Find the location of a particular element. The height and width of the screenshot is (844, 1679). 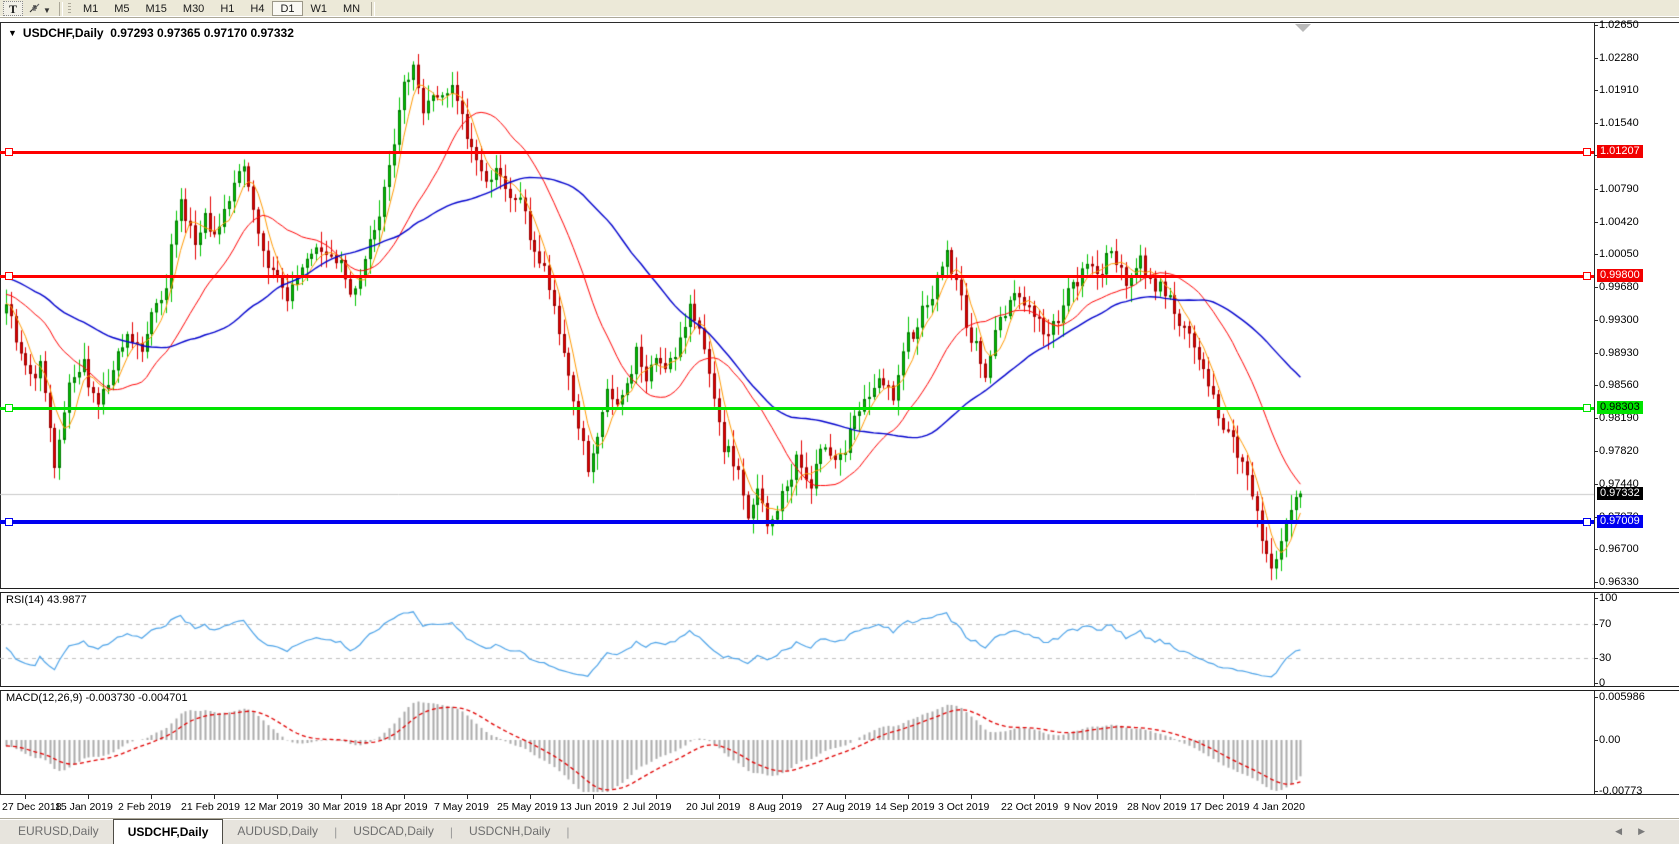

macd-panel-canvas is located at coordinates (797, 741).